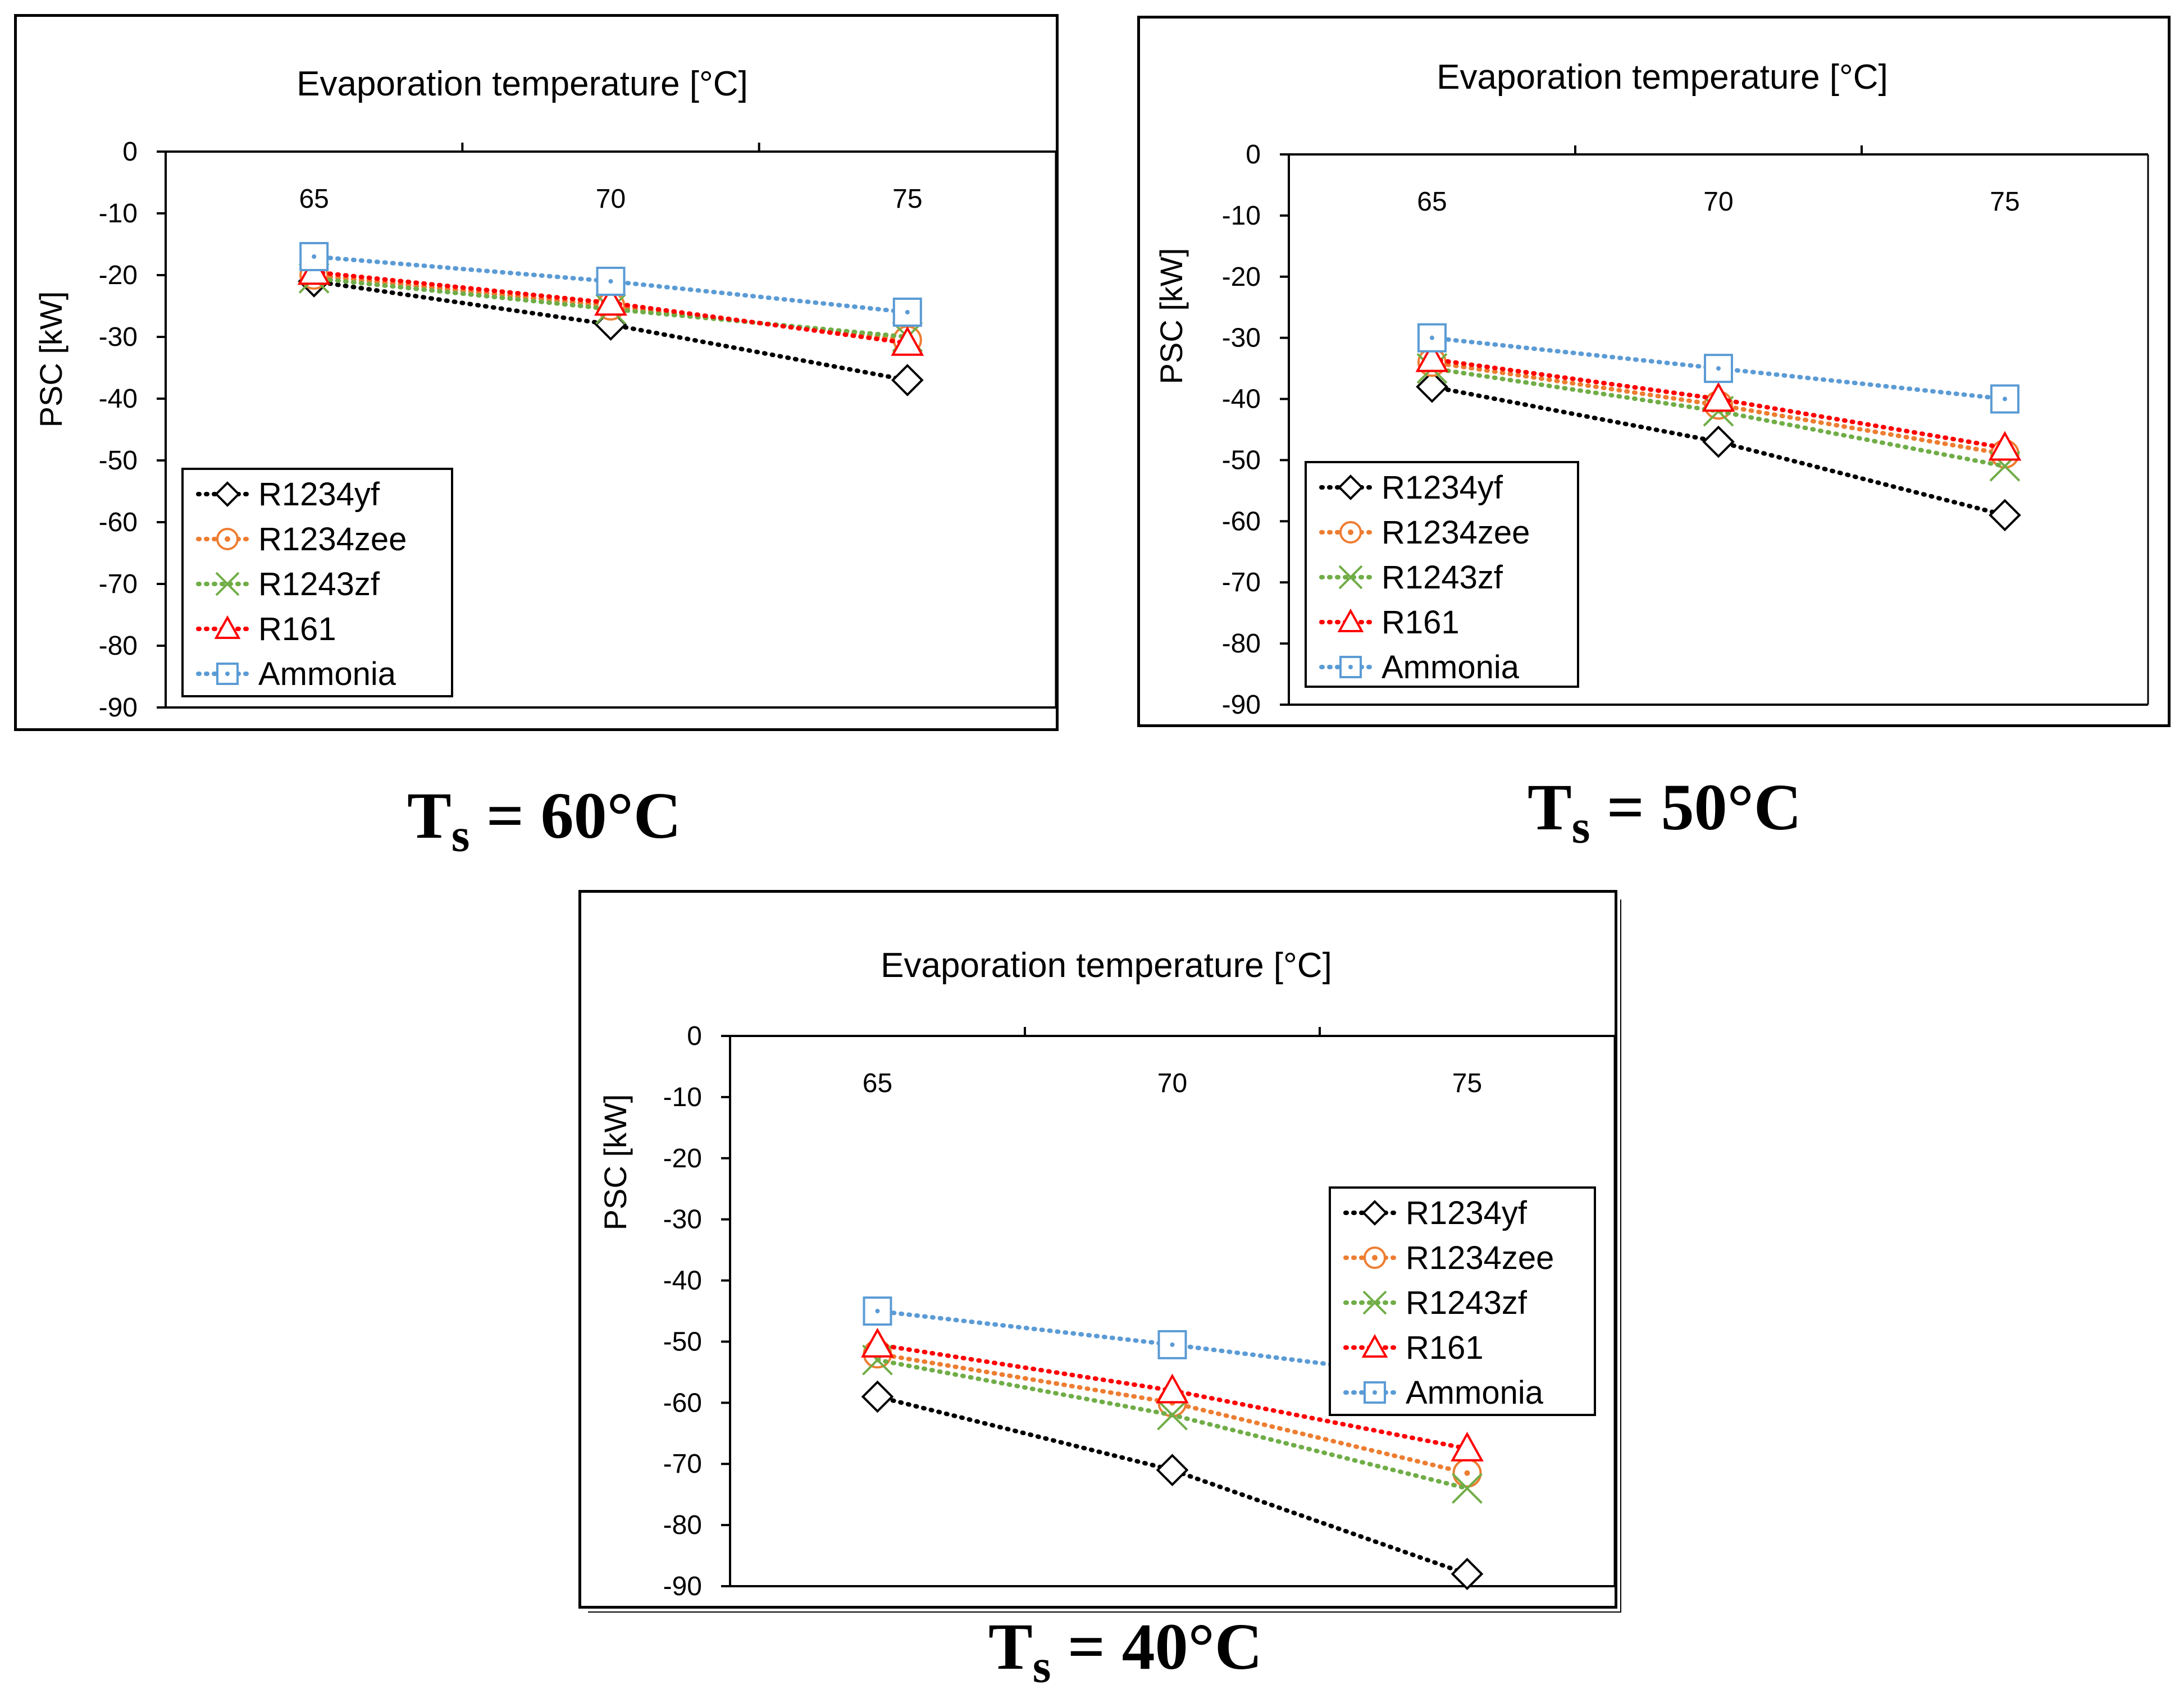  Describe the element at coordinates (1442, 577) in the screenshot. I see `legend-label: R1243zf` at that location.